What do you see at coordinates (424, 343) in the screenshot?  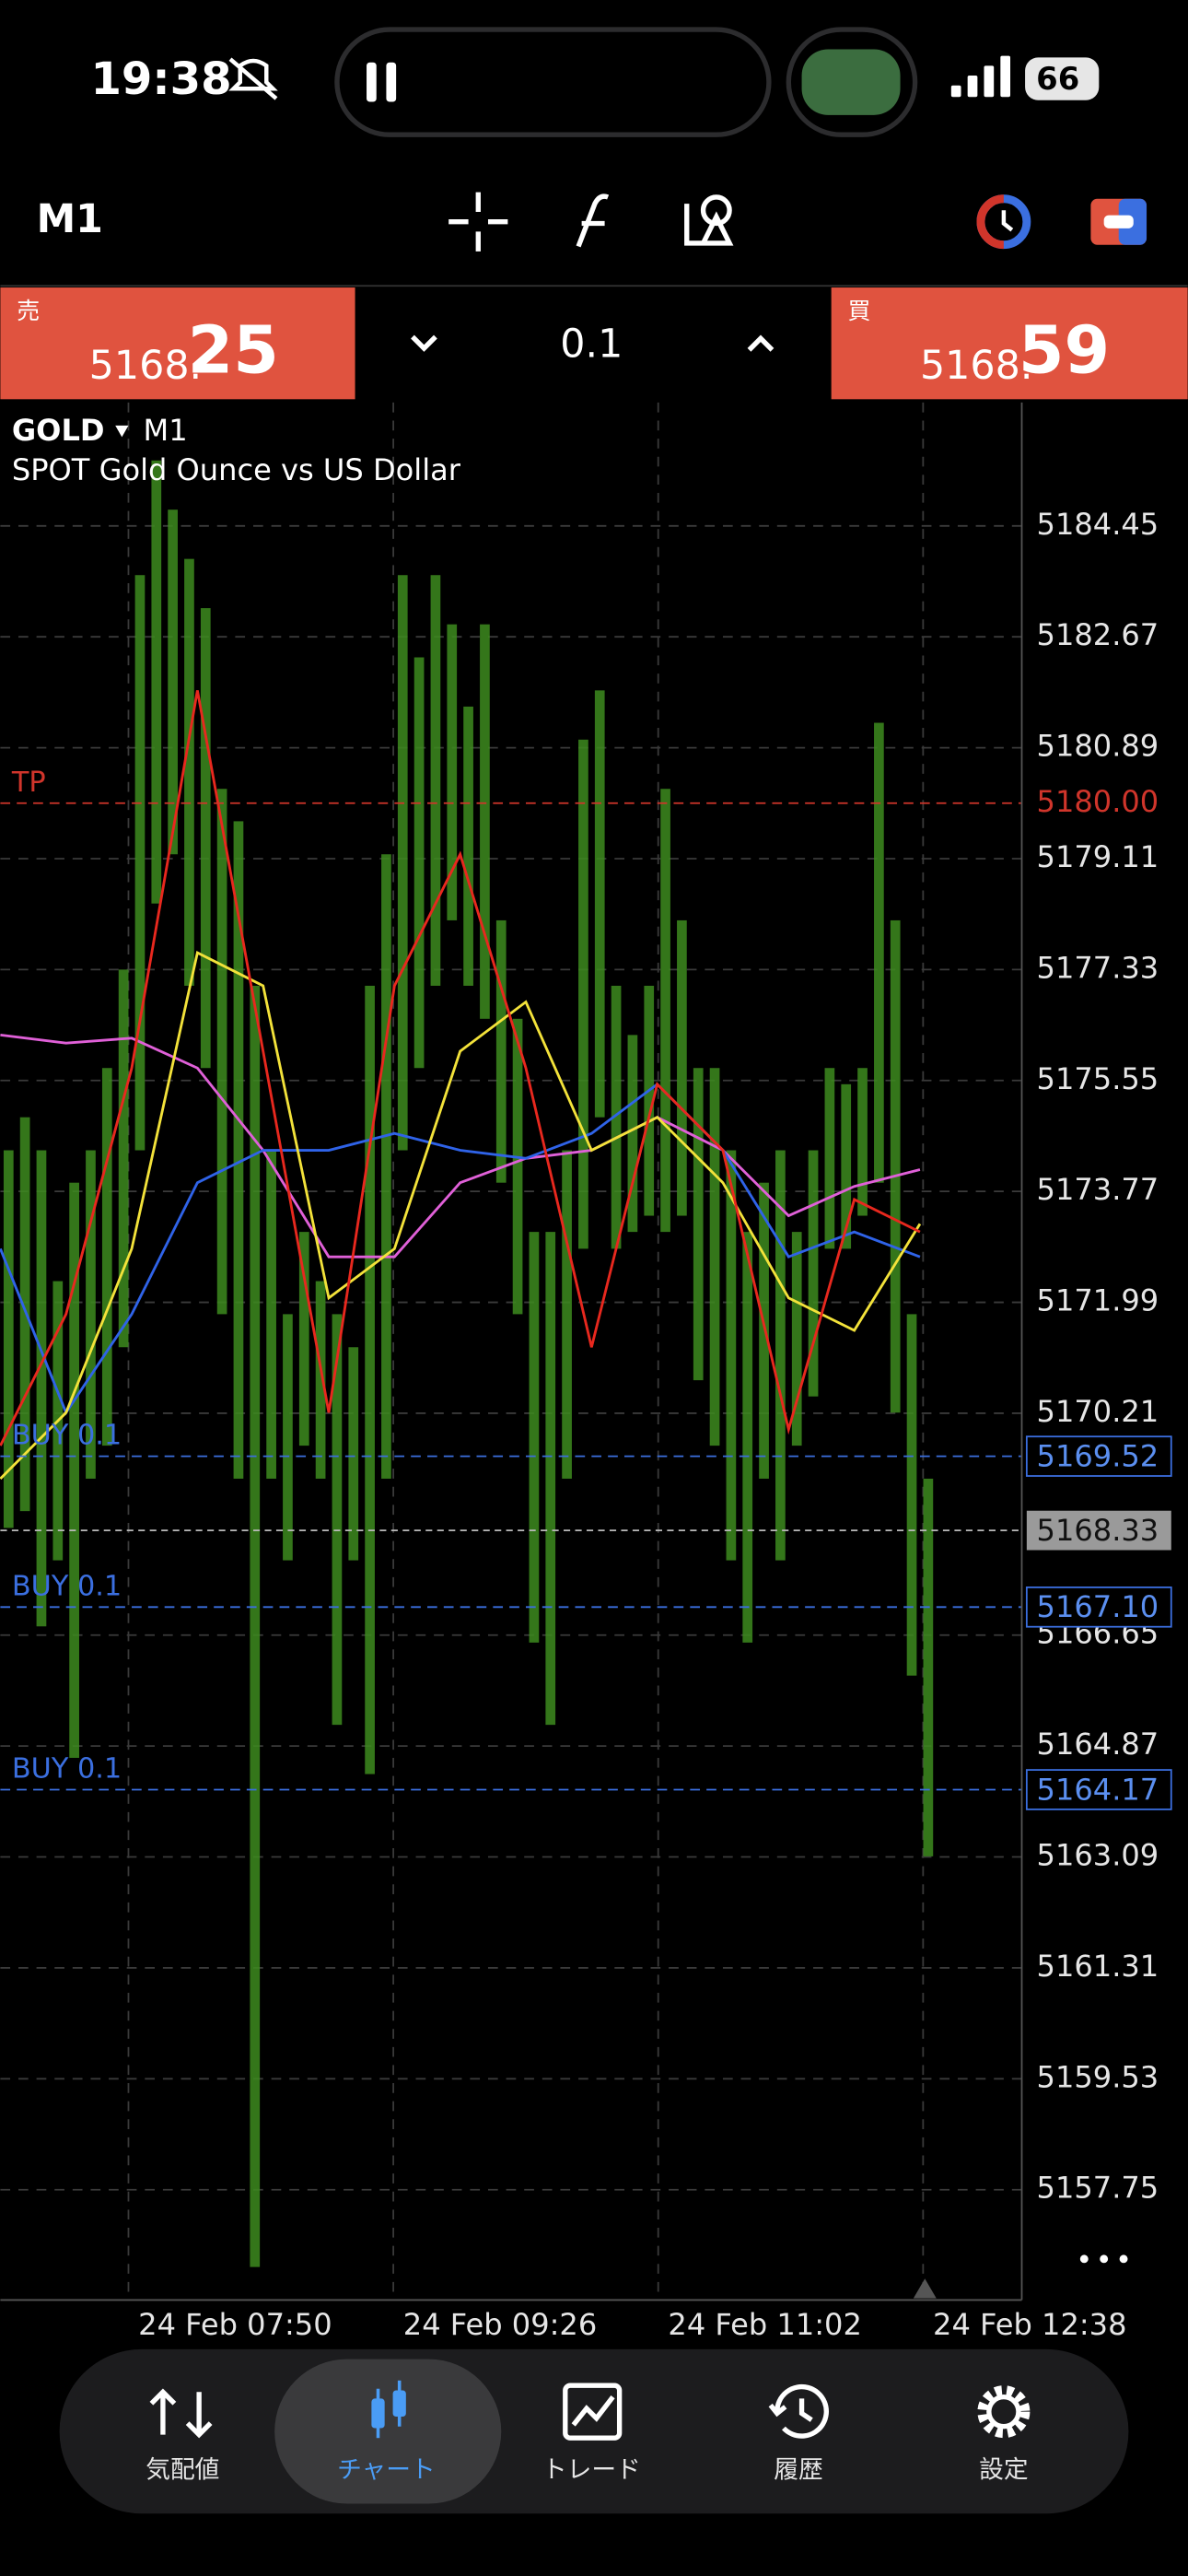 I see `volume-down` at bounding box center [424, 343].